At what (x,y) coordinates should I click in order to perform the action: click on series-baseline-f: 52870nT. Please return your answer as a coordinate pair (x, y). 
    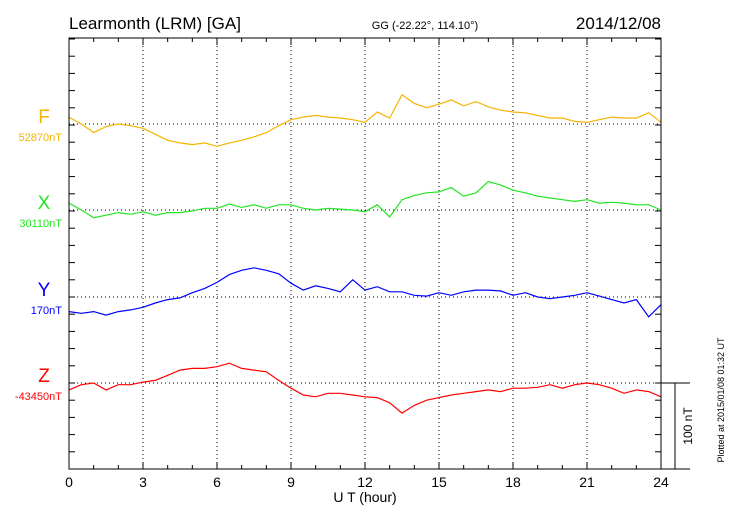
    Looking at the image, I should click on (41, 138).